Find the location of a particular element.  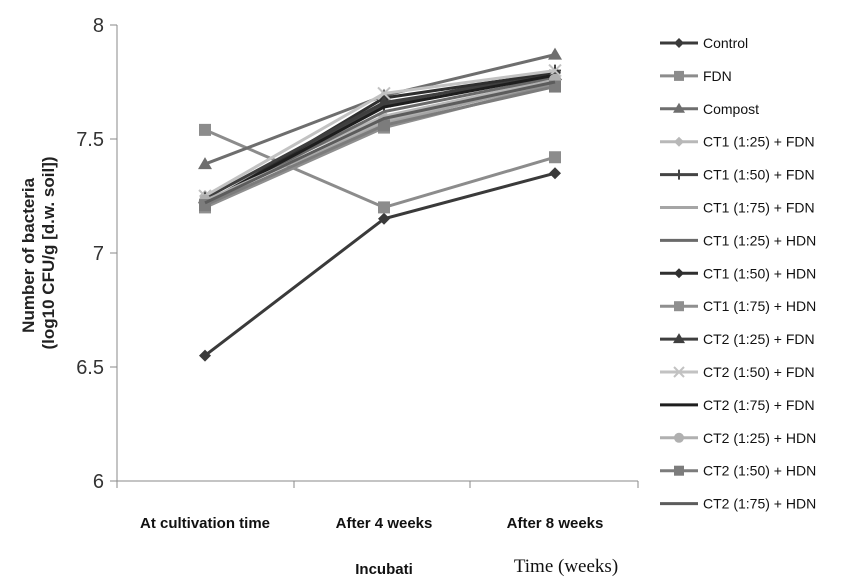

y-tick-label: 7 is located at coordinates (98, 254).